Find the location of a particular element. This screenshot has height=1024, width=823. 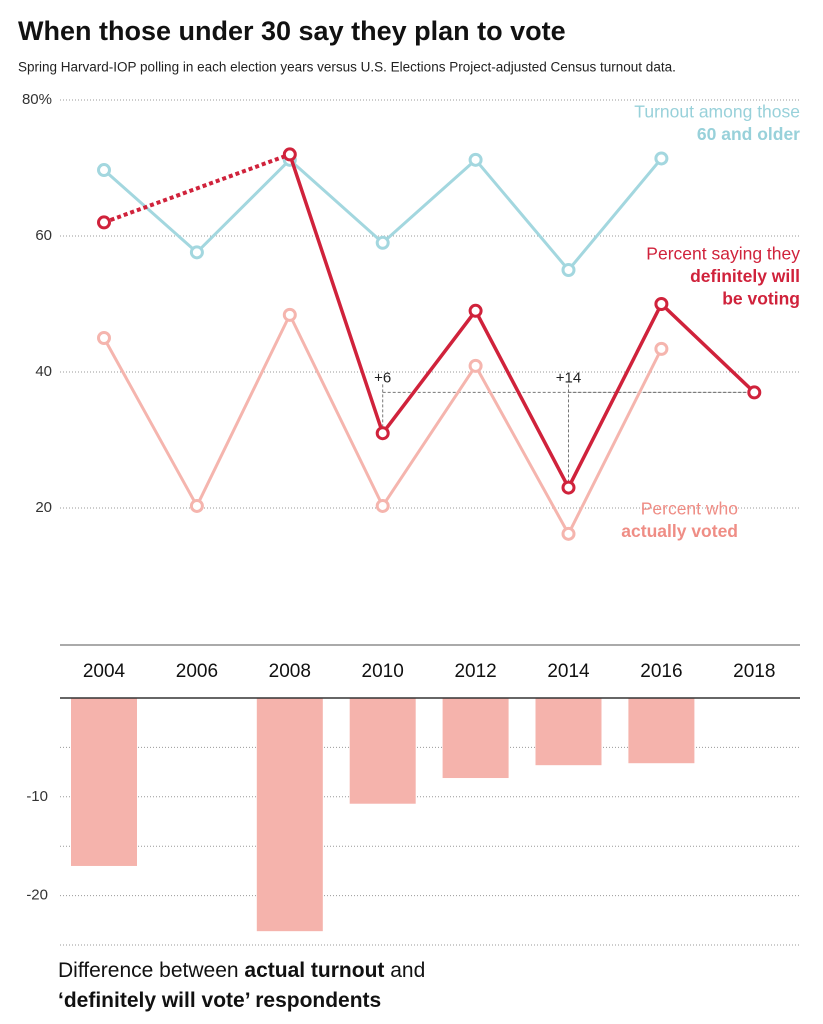

title-part: ‘definitely will vote’ respondents is located at coordinates (219, 1000).